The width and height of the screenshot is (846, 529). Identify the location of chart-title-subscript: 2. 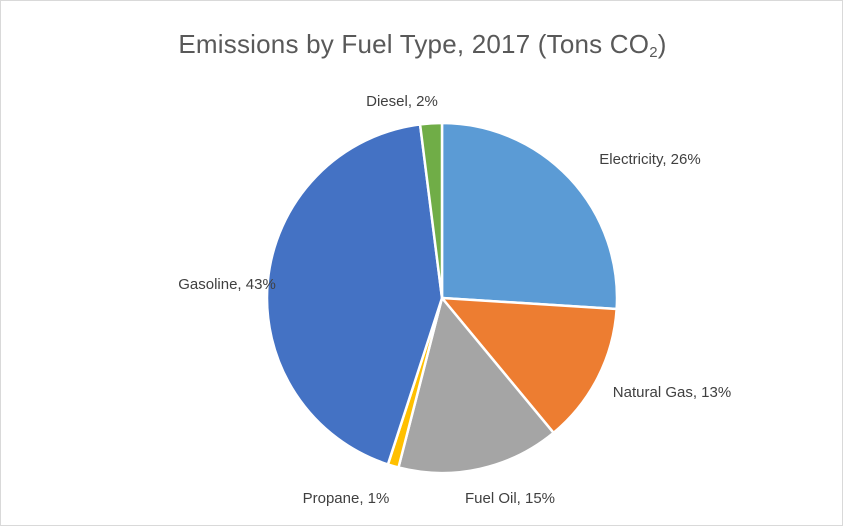
(653, 52).